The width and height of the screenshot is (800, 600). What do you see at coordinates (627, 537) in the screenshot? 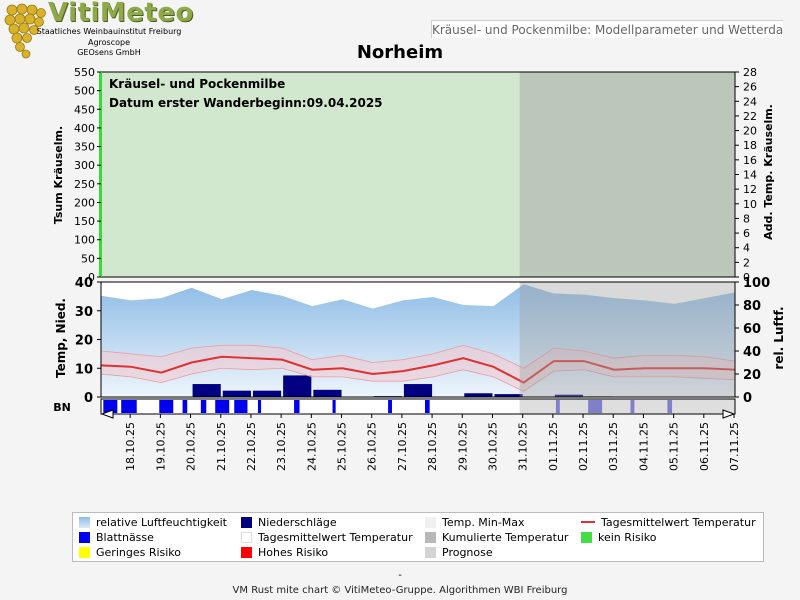
I see `legend-label: kein Risiko` at bounding box center [627, 537].